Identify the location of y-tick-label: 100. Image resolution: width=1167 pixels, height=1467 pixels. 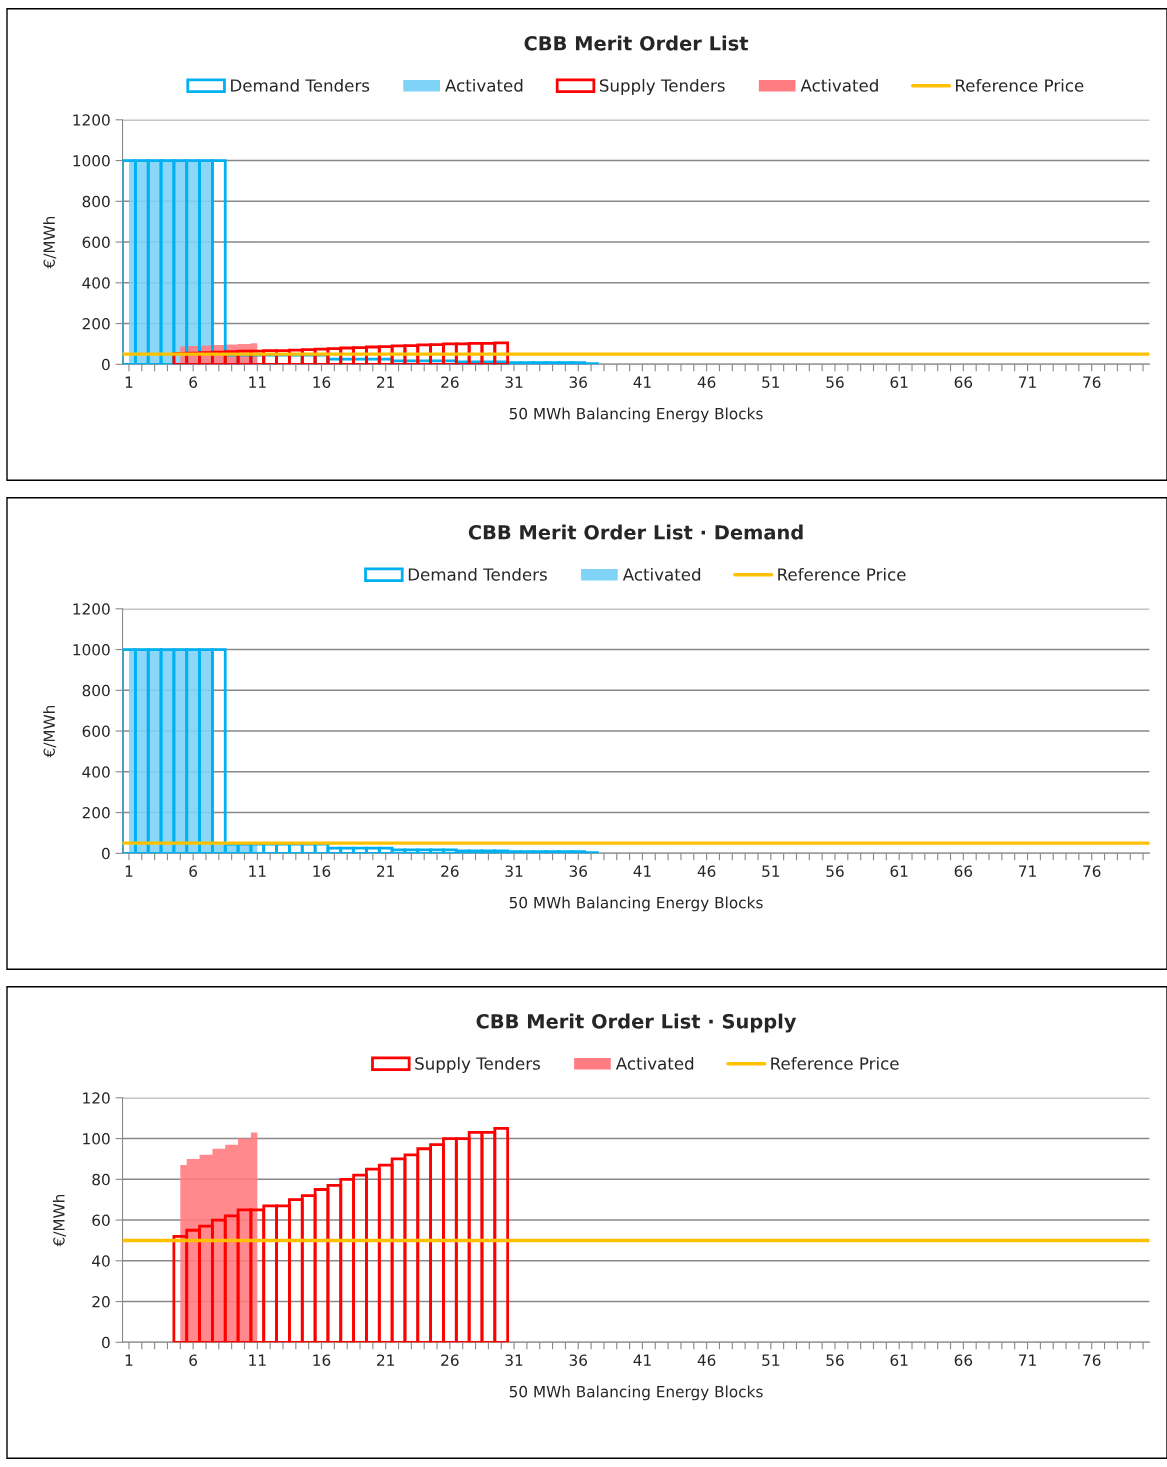
(96, 1139).